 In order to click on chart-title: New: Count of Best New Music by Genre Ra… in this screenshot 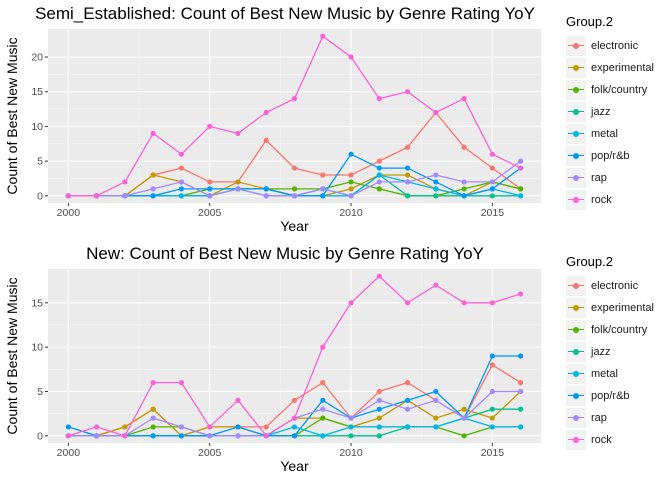, I will do `click(285, 253)`.